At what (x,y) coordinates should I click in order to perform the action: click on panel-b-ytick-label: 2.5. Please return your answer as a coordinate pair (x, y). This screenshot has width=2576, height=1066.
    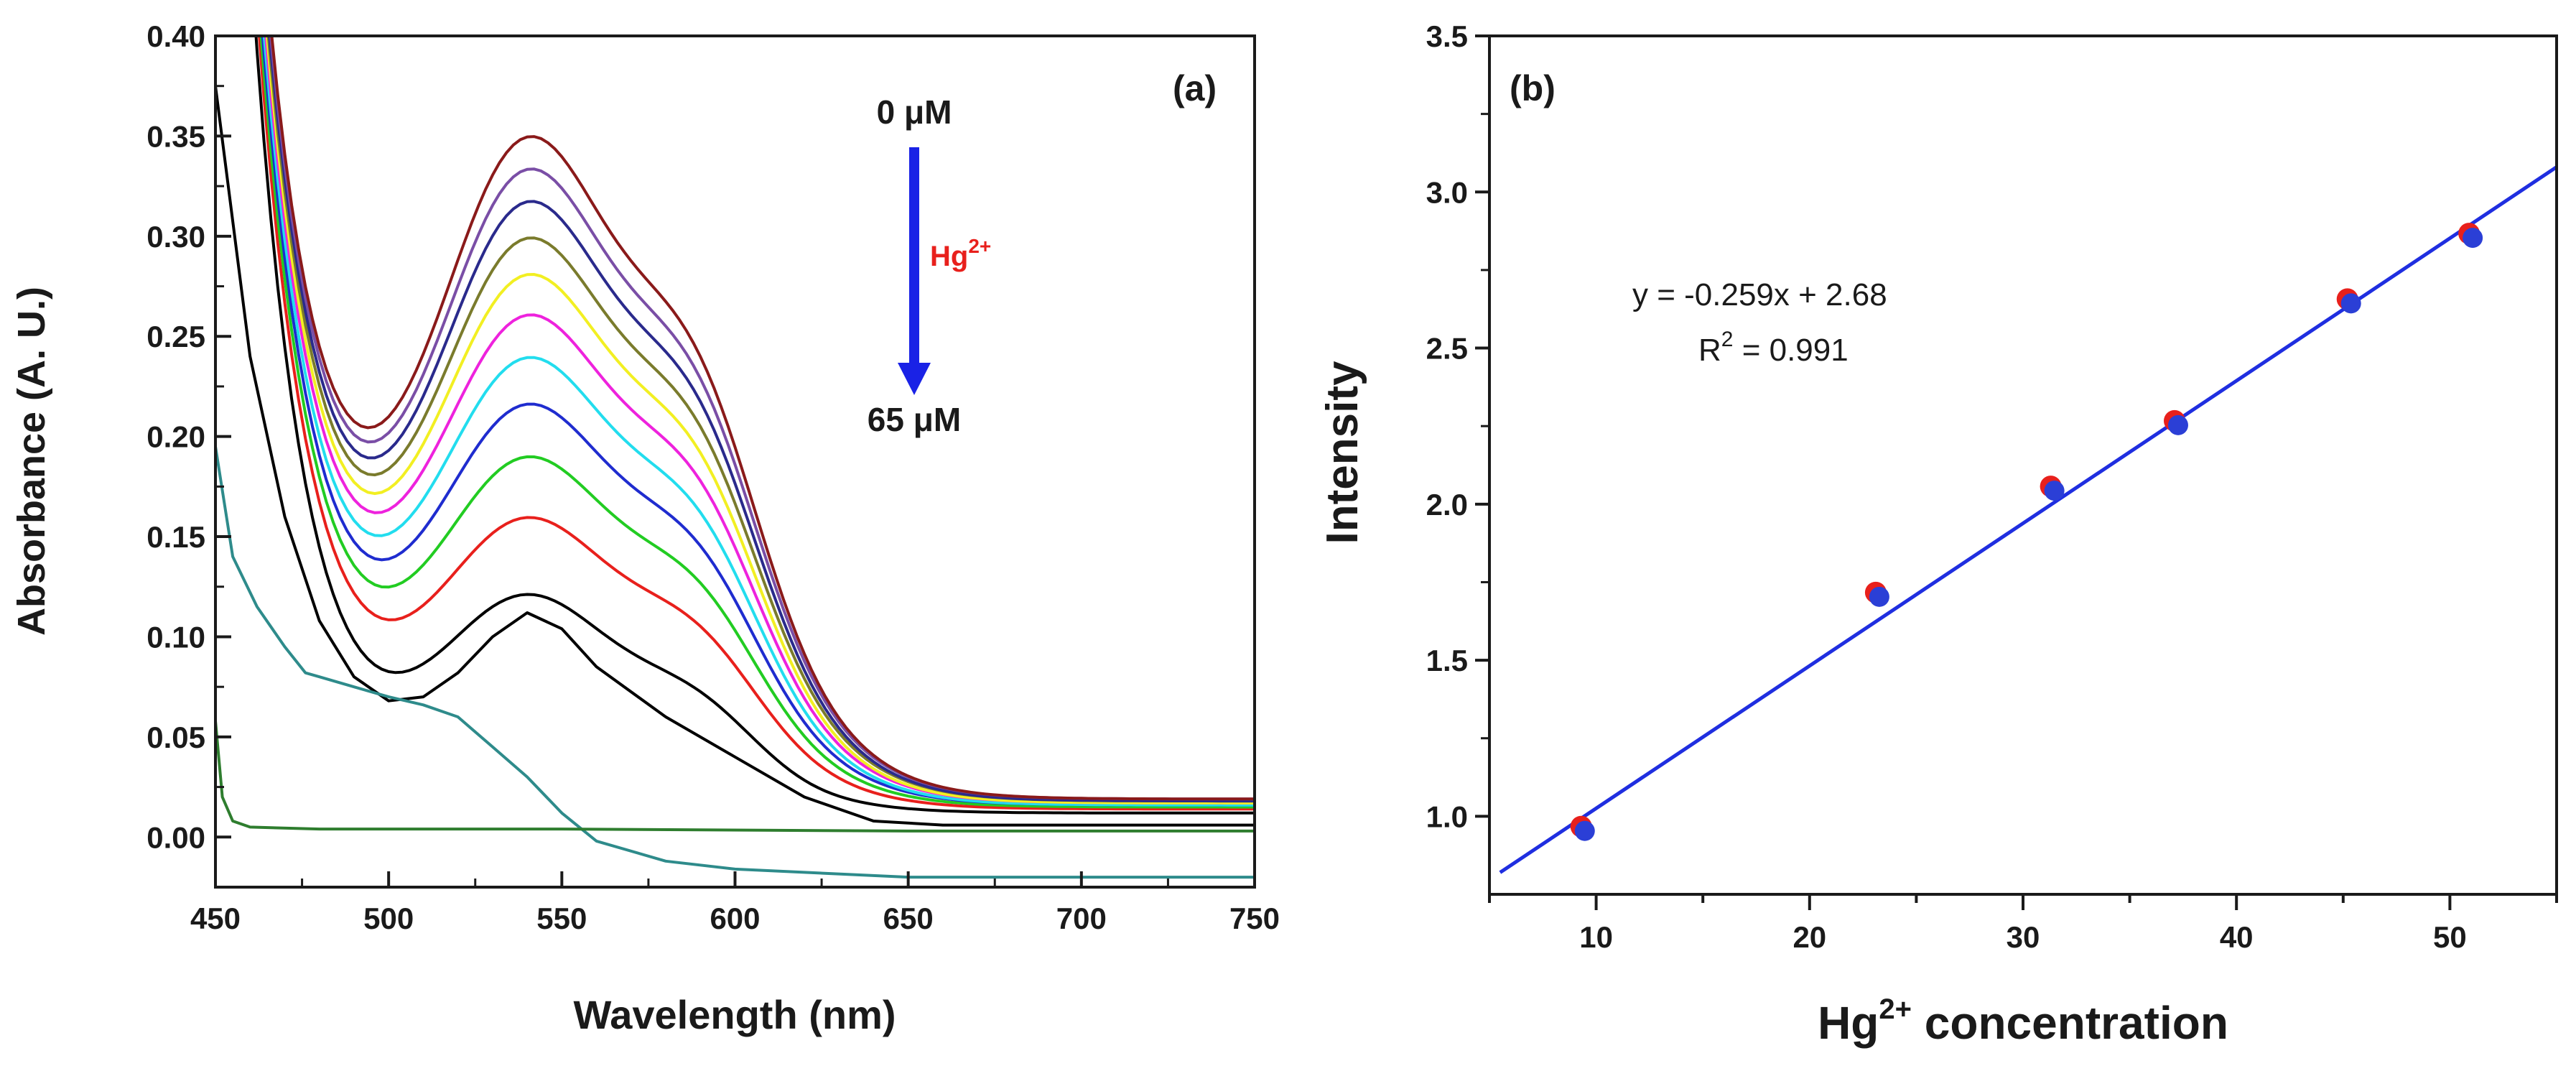
    Looking at the image, I should click on (1447, 349).